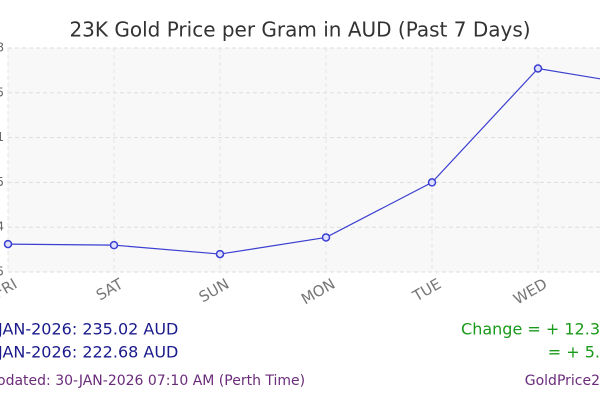  What do you see at coordinates (89, 352) in the screenshot?
I see `earliest-price: JAN-2026: 222.68 AUD` at bounding box center [89, 352].